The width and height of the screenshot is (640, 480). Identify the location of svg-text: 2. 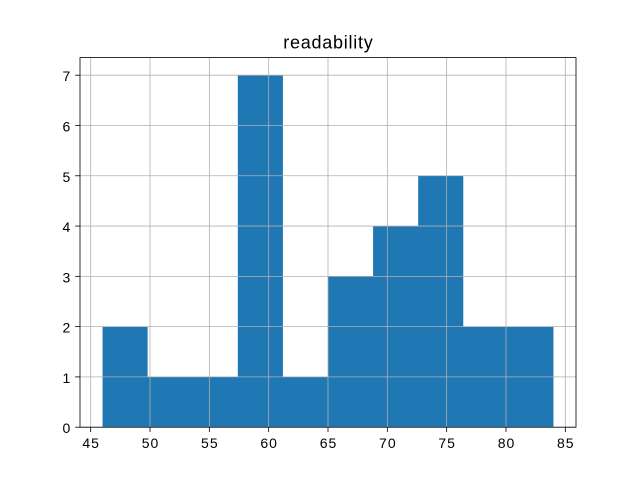
(67, 328).